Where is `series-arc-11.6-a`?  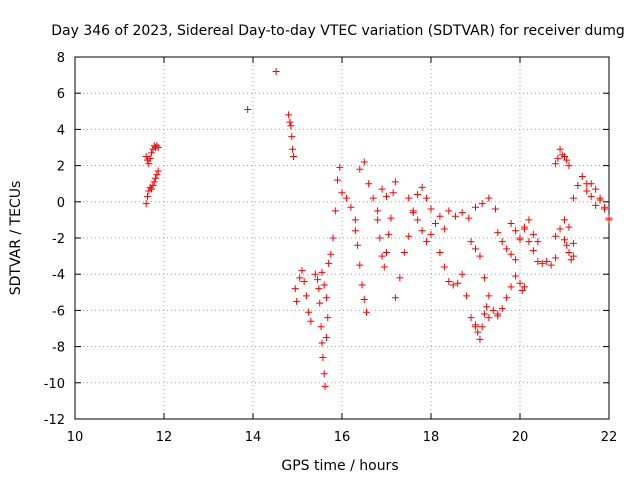
series-arc-11.6-a is located at coordinates (152, 155).